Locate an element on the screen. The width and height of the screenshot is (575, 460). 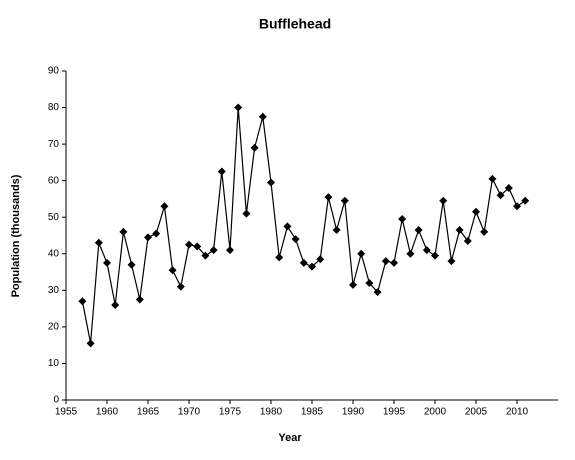
x-tick-label: 1995 is located at coordinates (394, 412).